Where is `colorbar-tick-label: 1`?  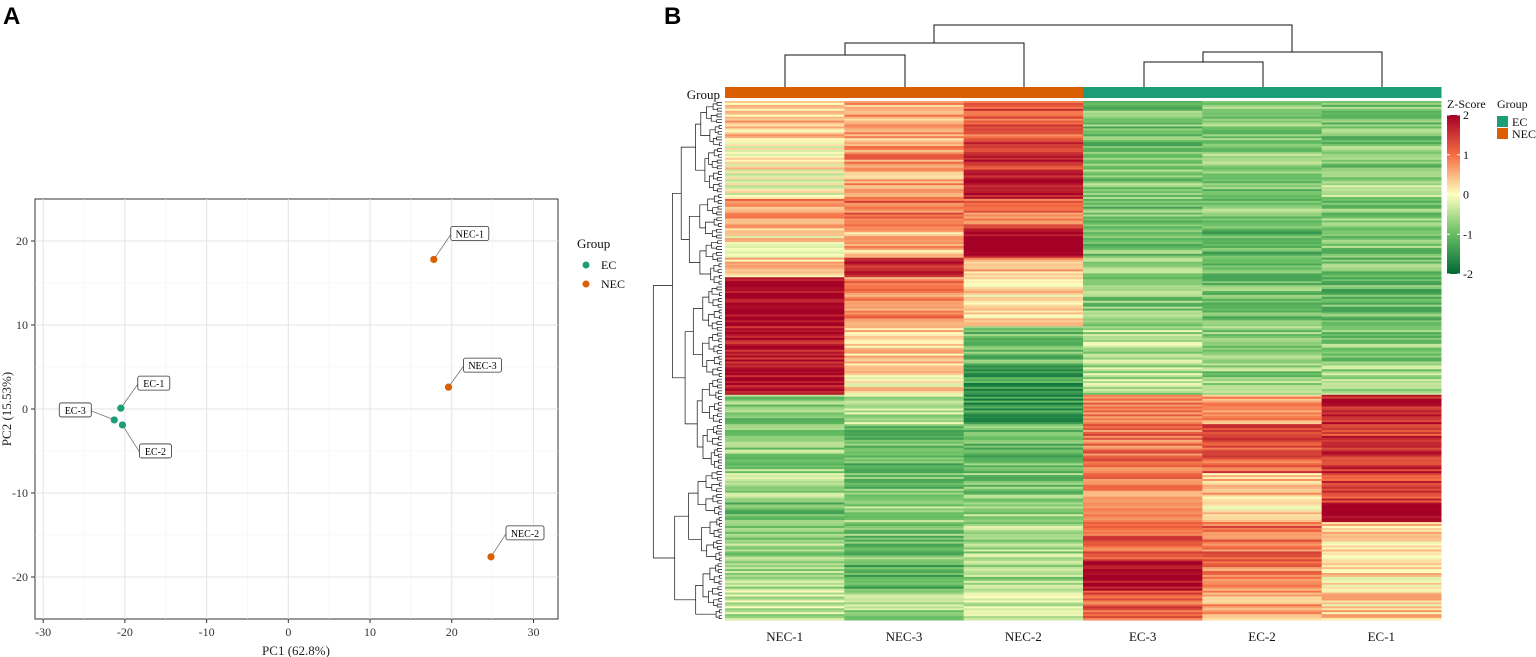 colorbar-tick-label: 1 is located at coordinates (1466, 155).